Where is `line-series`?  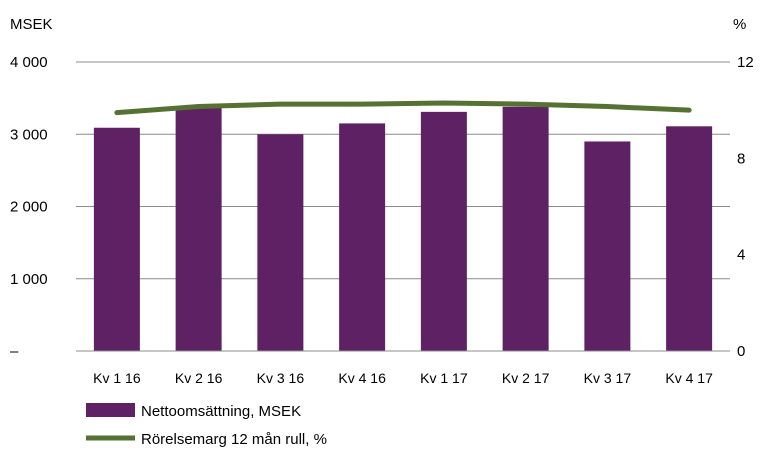
line-series is located at coordinates (403, 108).